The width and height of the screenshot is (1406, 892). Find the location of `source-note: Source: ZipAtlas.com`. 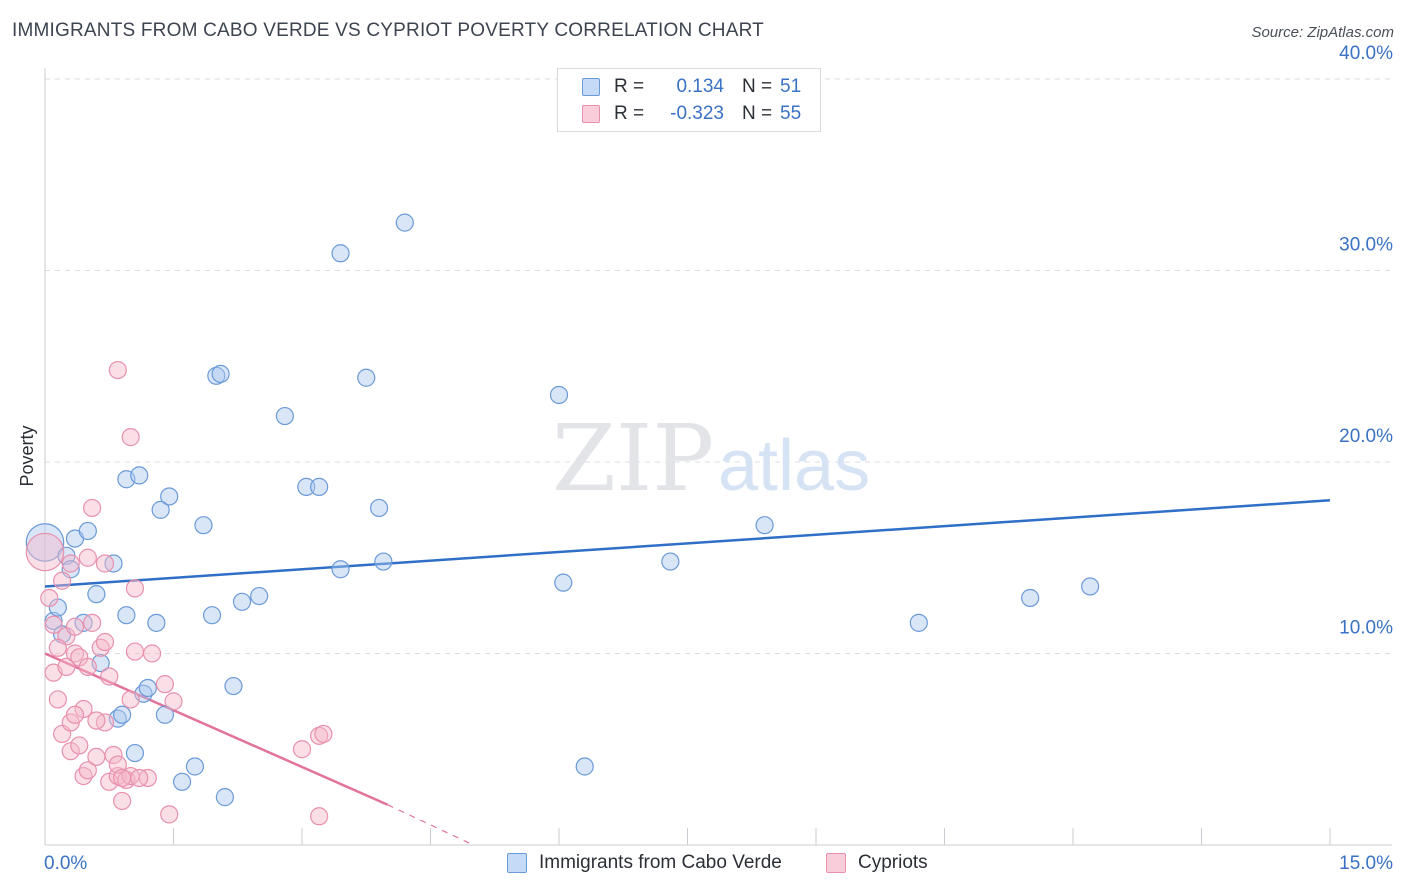

source-note: Source: ZipAtlas.com is located at coordinates (1322, 32).